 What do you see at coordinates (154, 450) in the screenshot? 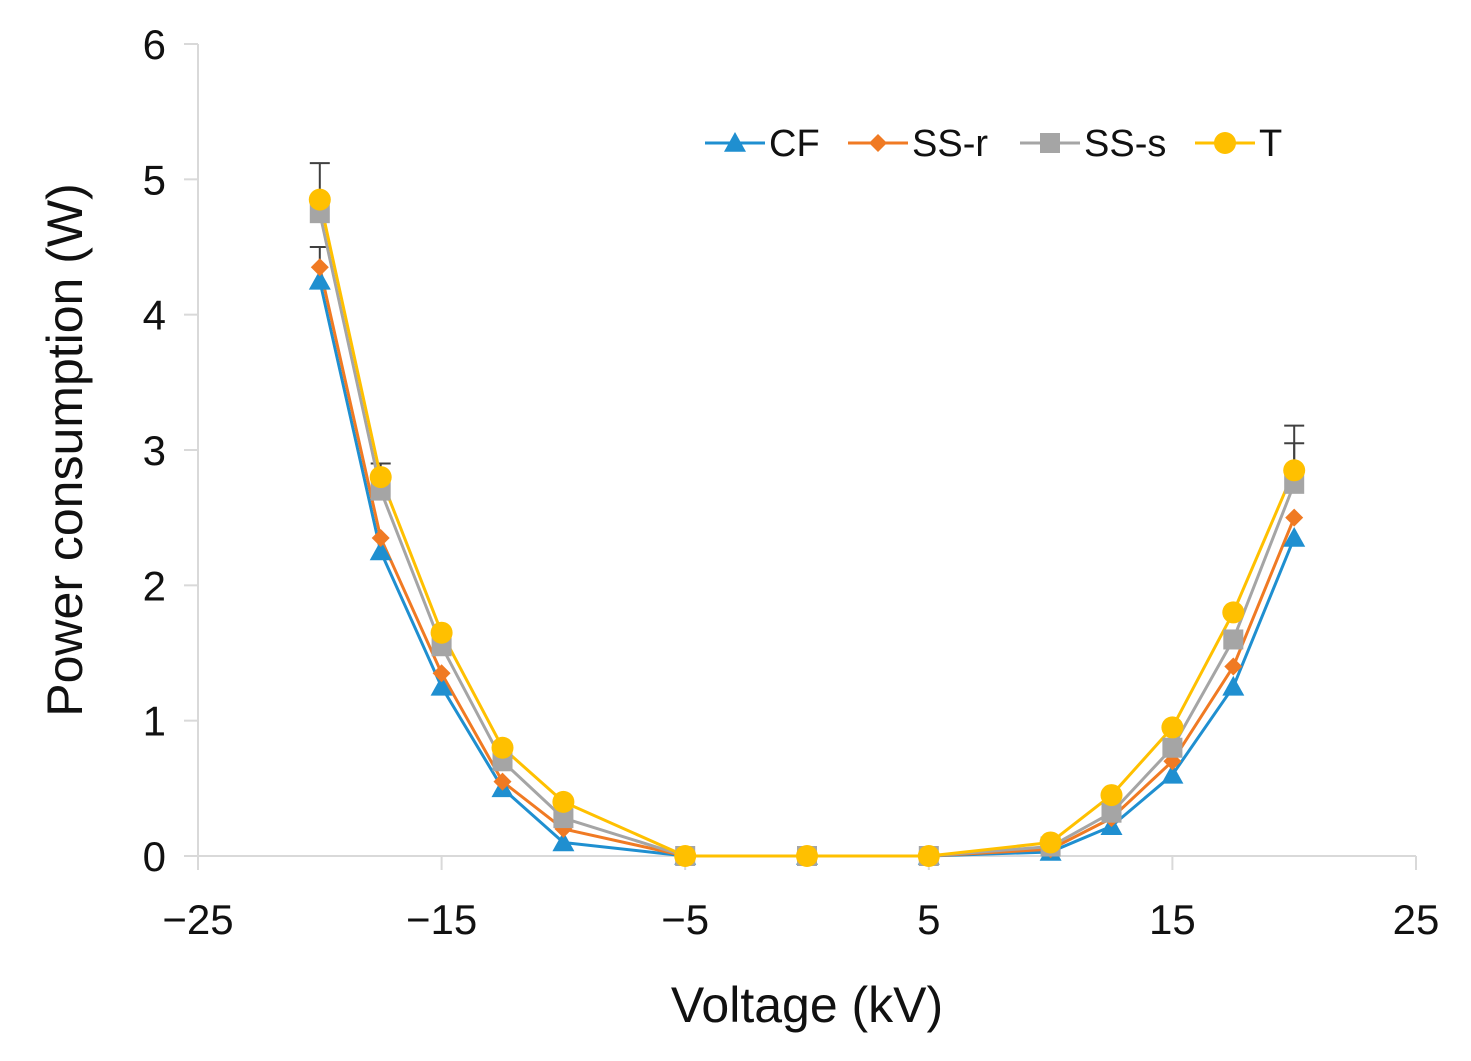
I see `y-tick-label: 3` at bounding box center [154, 450].